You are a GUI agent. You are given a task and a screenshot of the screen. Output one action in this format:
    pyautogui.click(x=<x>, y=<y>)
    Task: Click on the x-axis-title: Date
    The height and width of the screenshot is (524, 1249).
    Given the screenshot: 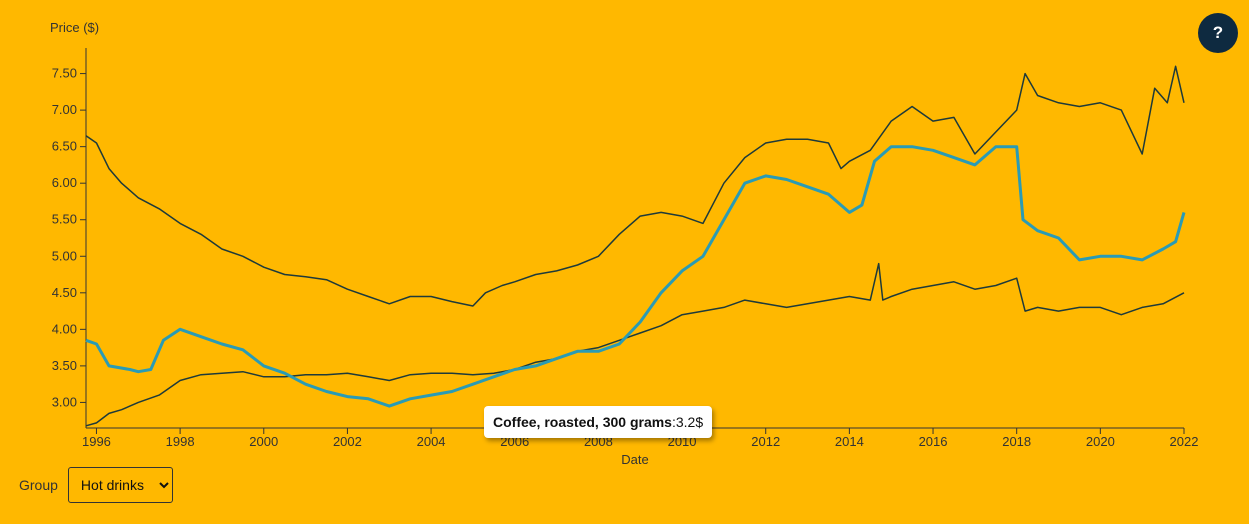 What is the action you would take?
    pyautogui.click(x=634, y=459)
    